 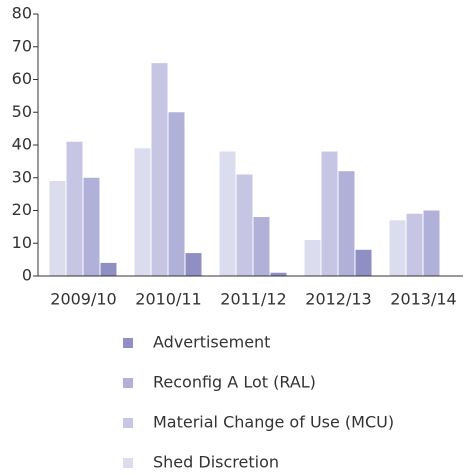 What do you see at coordinates (22, 45) in the screenshot?
I see `y-tick-label: 70` at bounding box center [22, 45].